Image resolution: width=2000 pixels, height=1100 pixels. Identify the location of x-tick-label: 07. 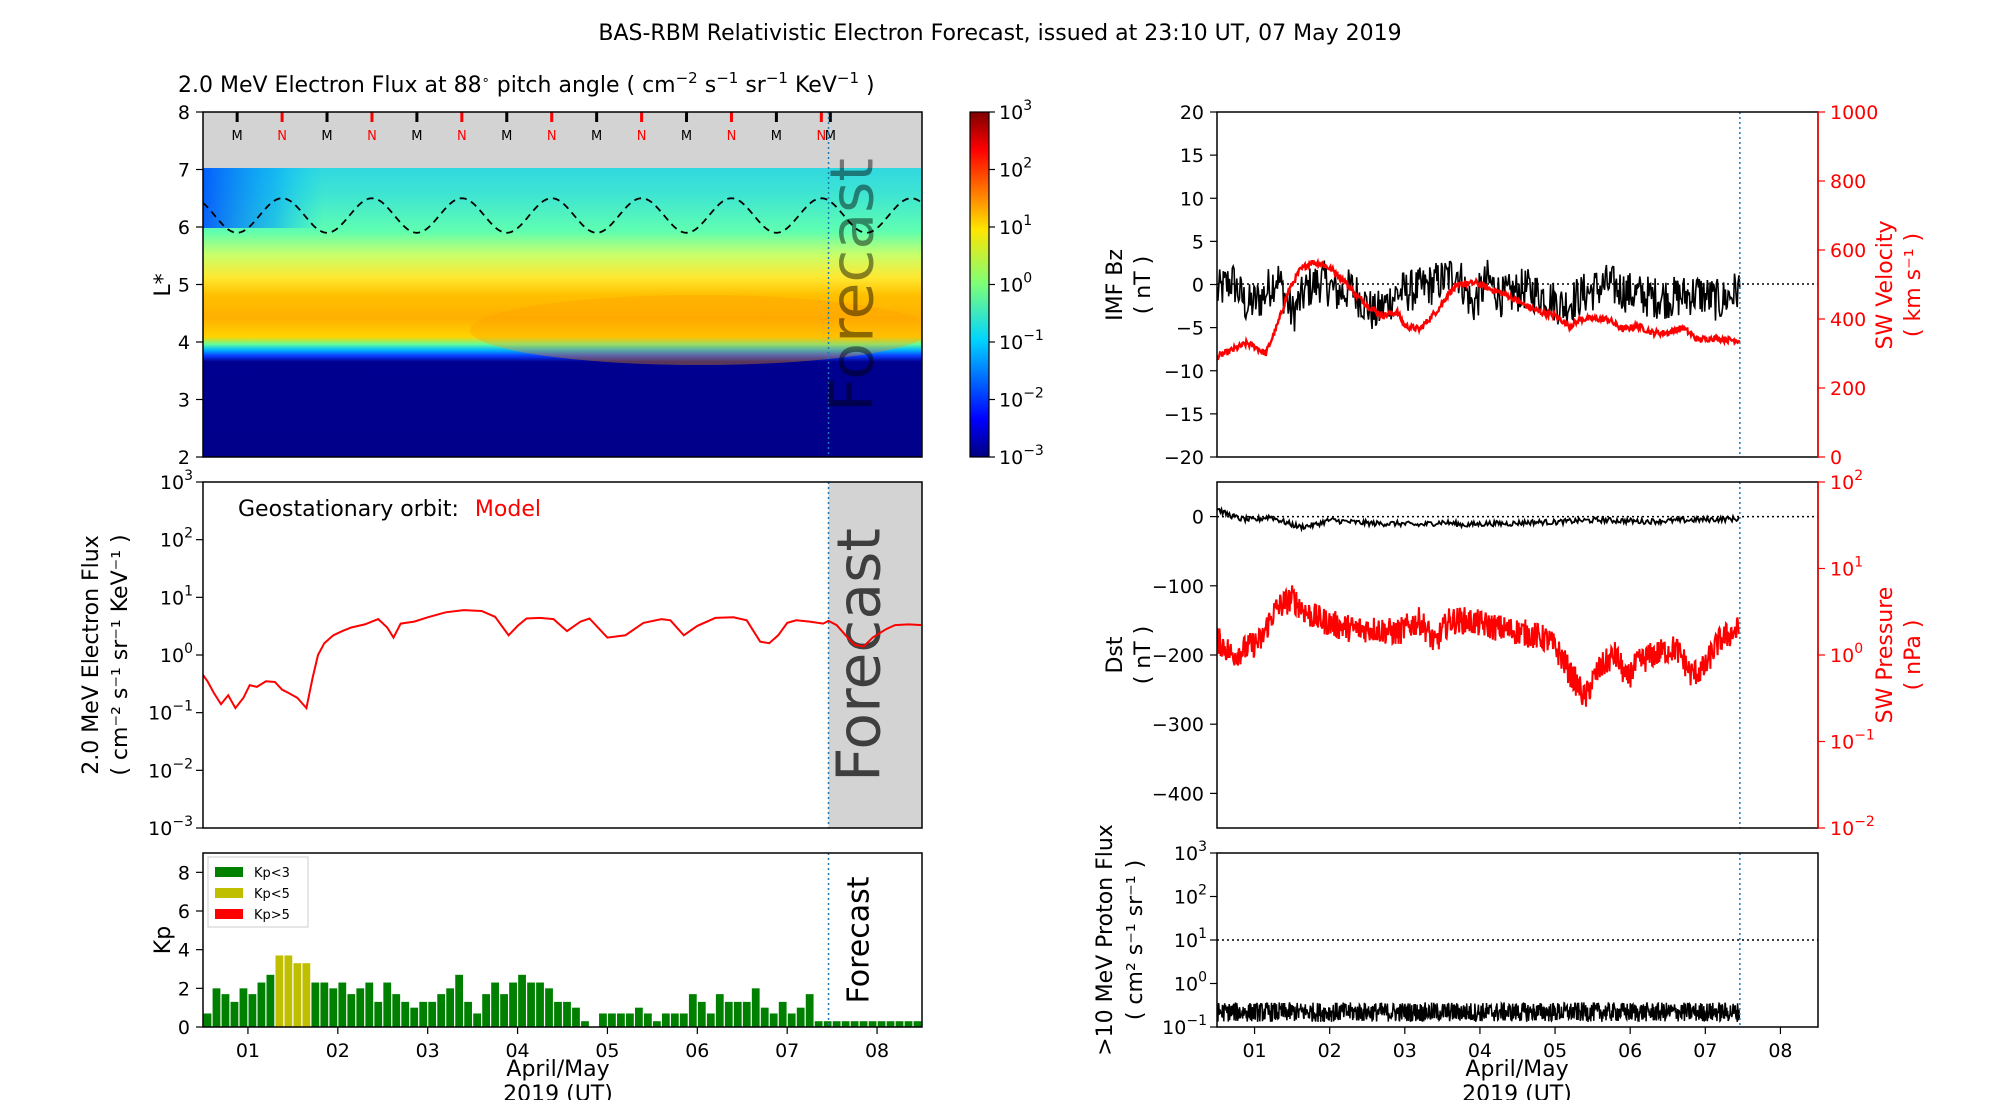
(1705, 1051).